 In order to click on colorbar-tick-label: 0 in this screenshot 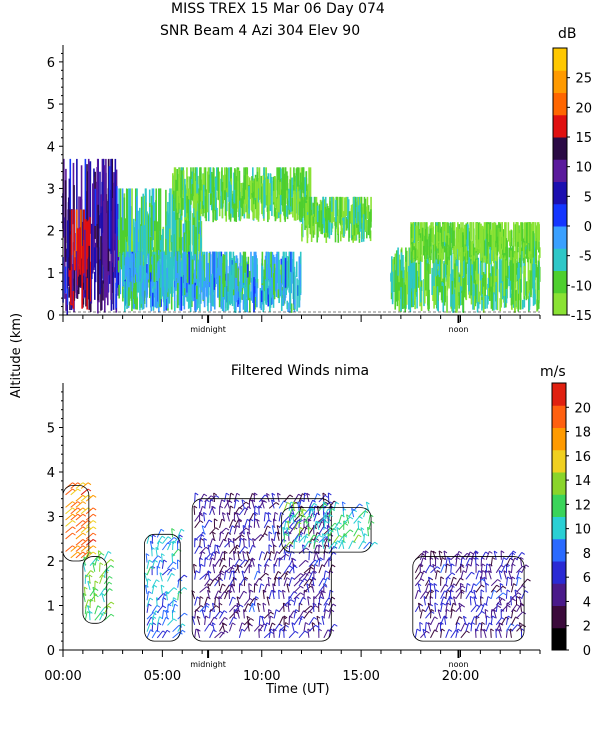, I will do `click(588, 227)`.